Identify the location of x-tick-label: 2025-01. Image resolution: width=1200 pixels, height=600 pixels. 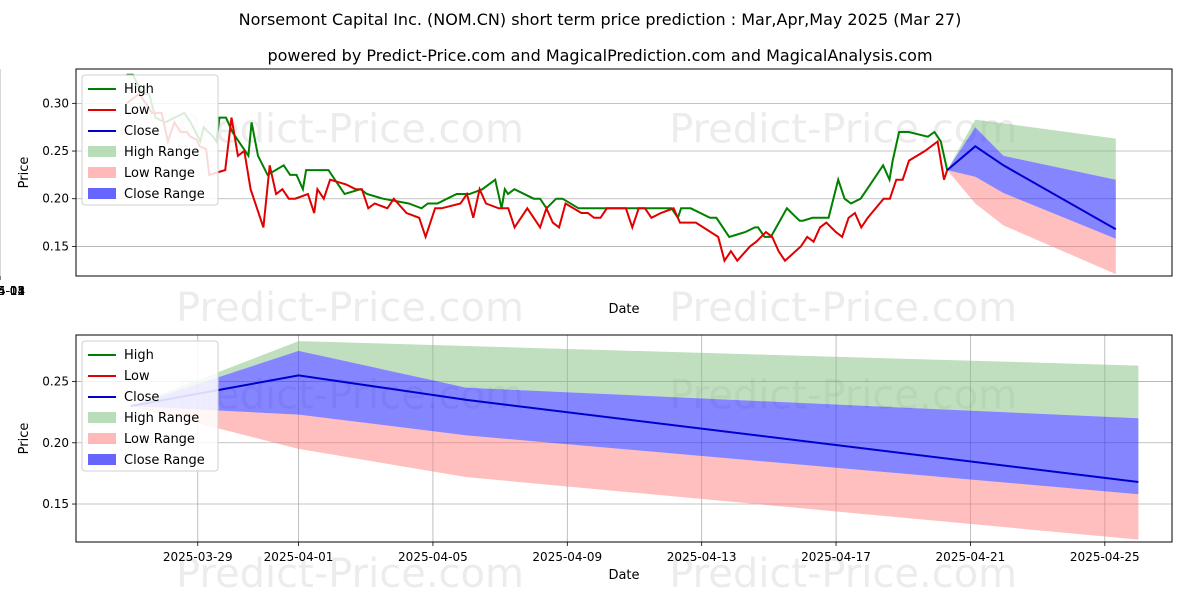
(12, 291).